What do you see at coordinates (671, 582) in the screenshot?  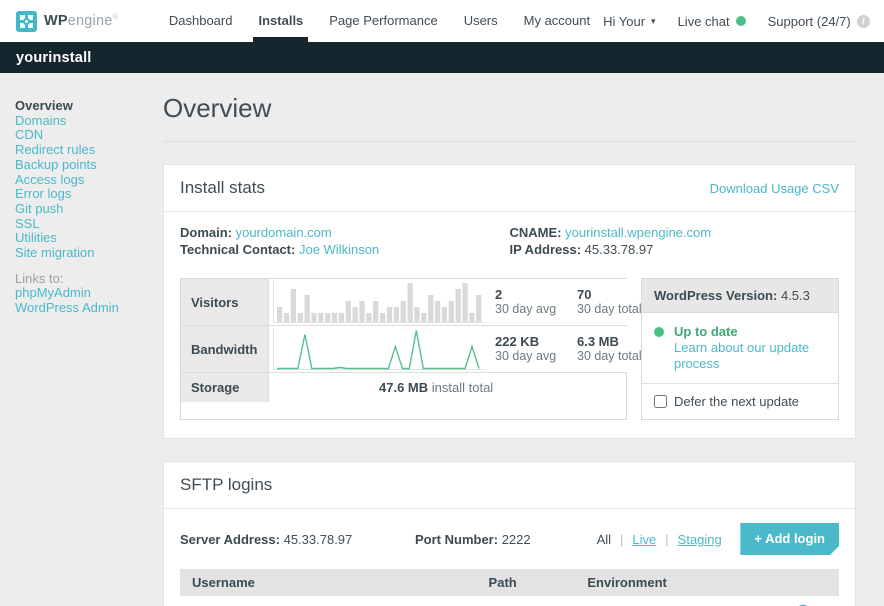 I see `column-header-environment: Environment` at bounding box center [671, 582].